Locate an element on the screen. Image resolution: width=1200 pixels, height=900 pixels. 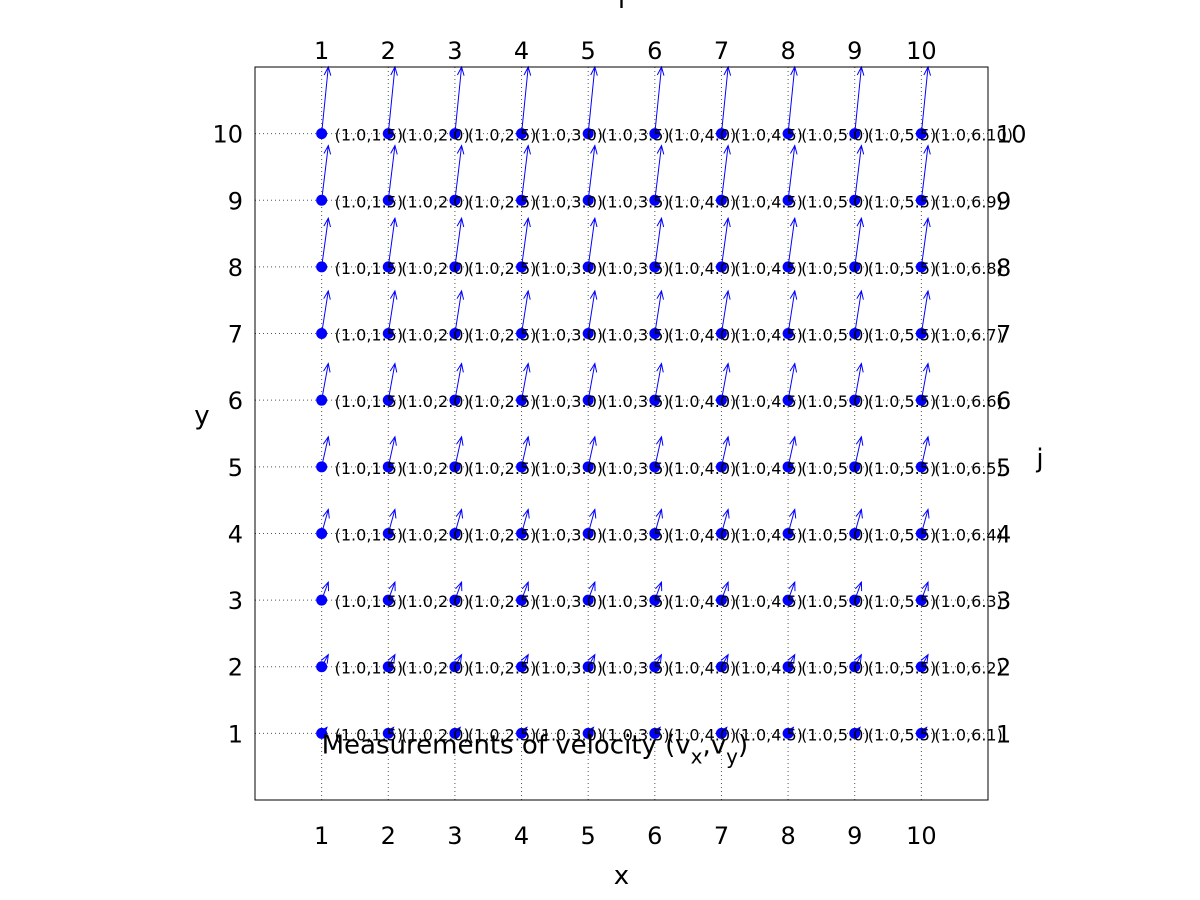
x-tick-label: 9 is located at coordinates (854, 836).